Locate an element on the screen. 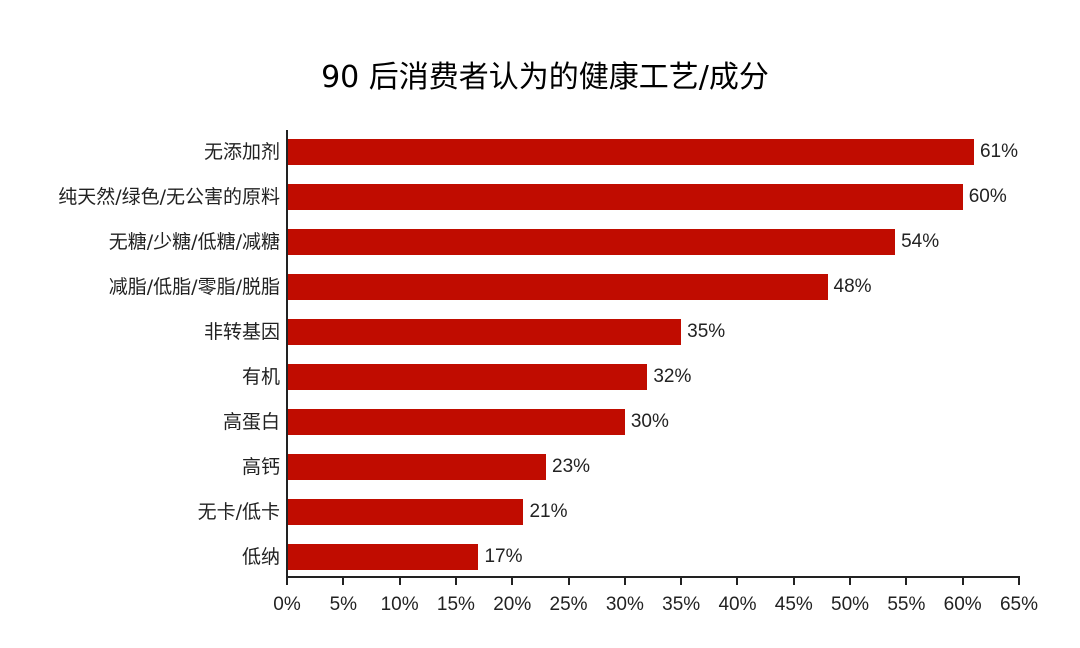 The image size is (1080, 648). bar-row: 非转基因 35% is located at coordinates (540, 332).